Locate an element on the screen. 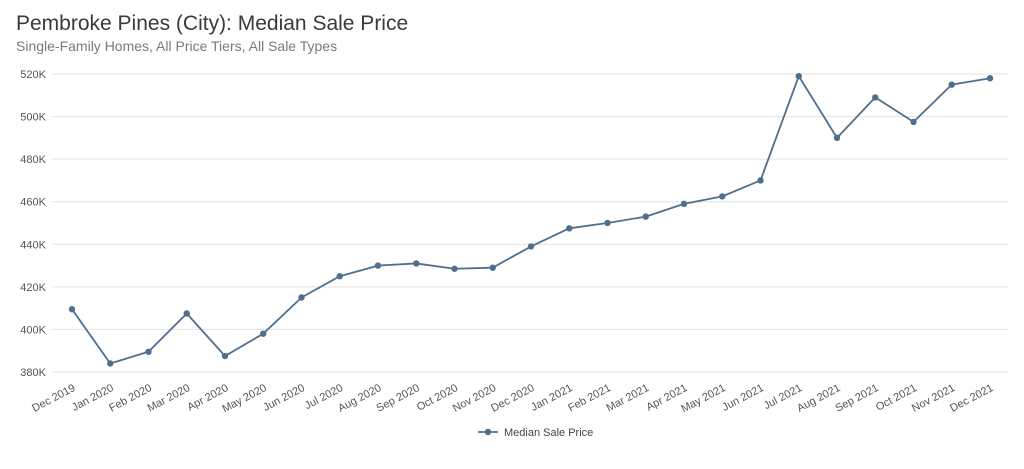  x-tick-label: Dec 2021 is located at coordinates (971, 398).